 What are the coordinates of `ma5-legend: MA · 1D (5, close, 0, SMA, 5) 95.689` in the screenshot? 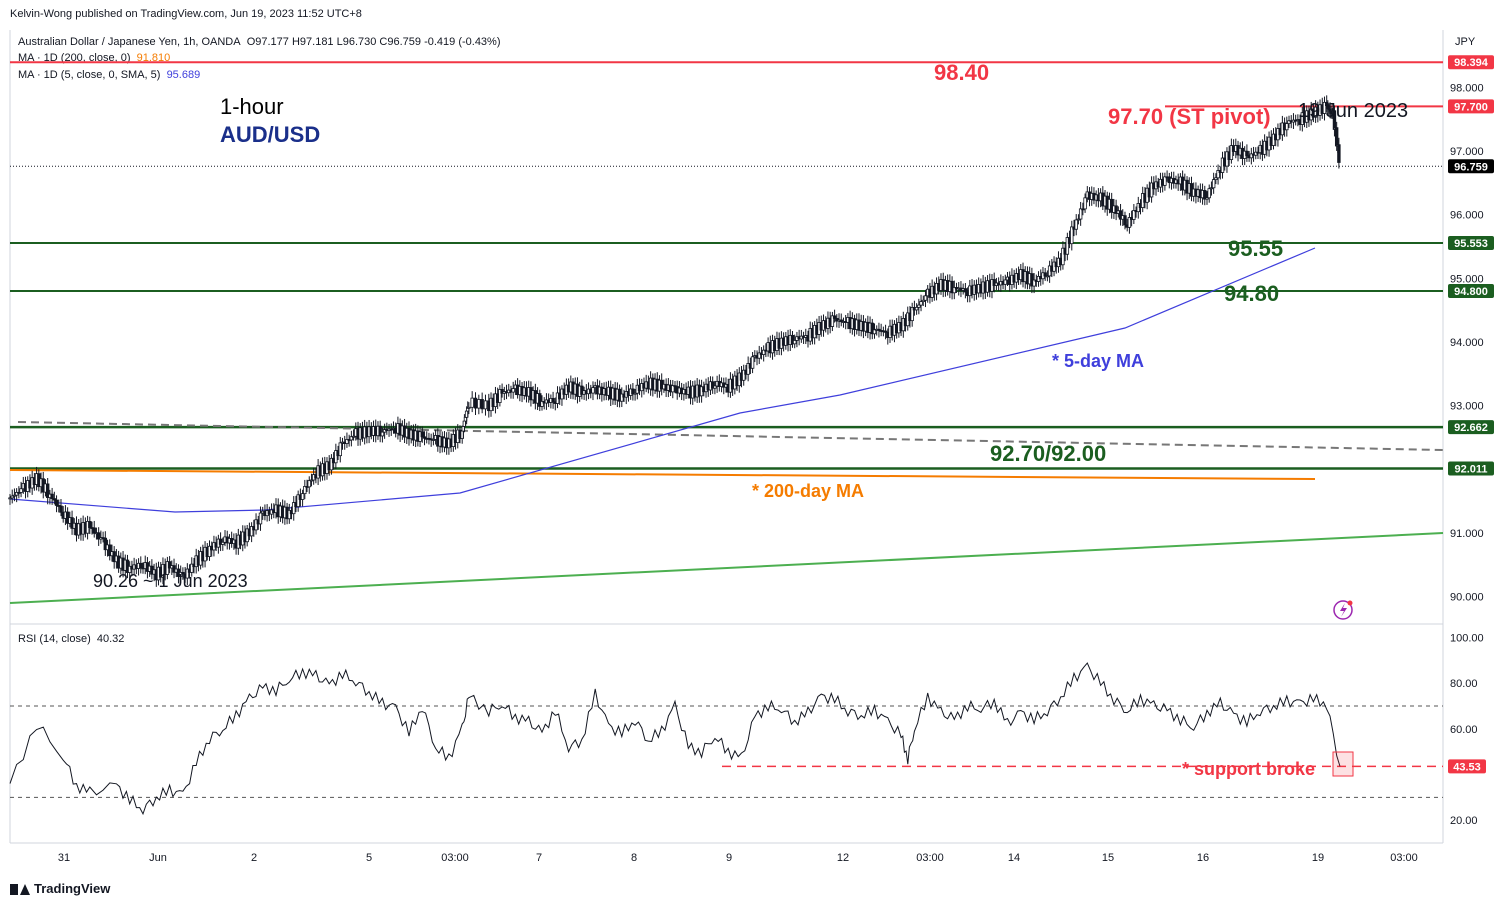 It's located at (109, 75).